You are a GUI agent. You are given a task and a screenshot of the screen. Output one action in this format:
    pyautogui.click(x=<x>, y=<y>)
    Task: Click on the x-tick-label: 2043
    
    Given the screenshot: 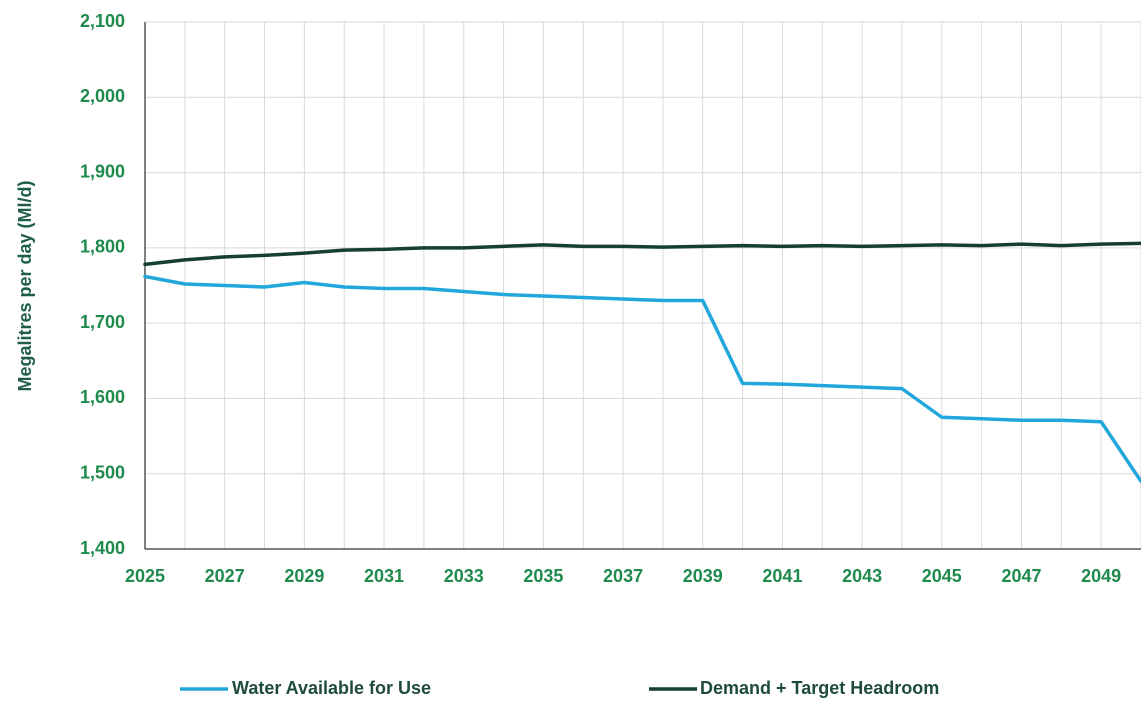 What is the action you would take?
    pyautogui.click(x=862, y=576)
    